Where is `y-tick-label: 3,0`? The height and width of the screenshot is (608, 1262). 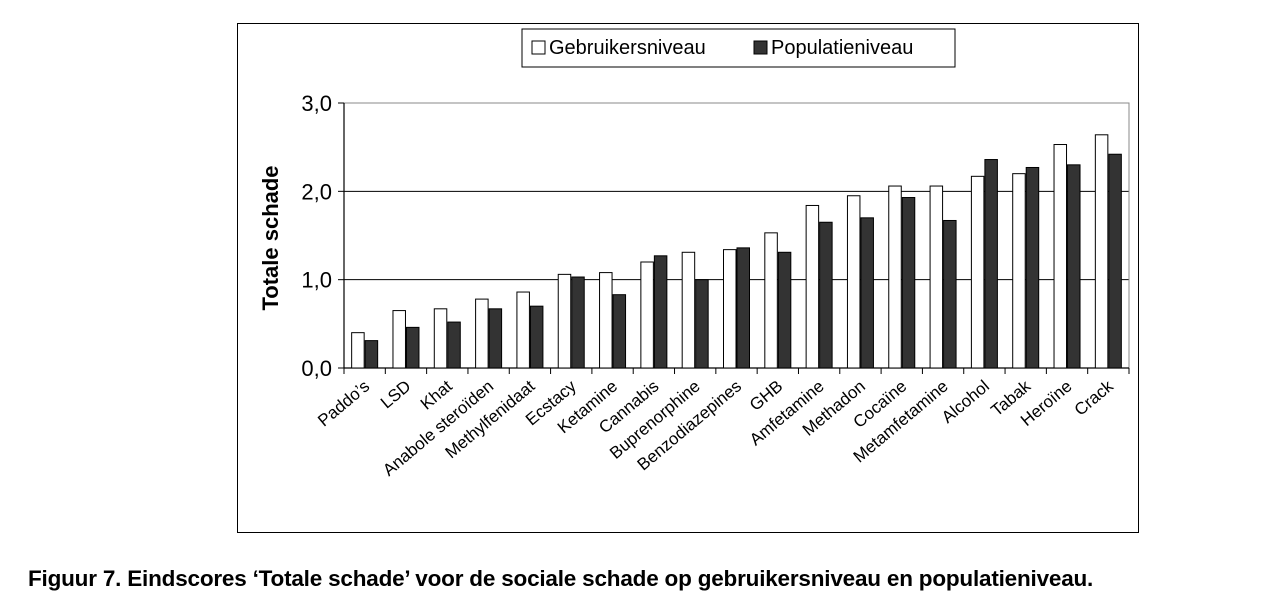
y-tick-label: 3,0 is located at coordinates (316, 103).